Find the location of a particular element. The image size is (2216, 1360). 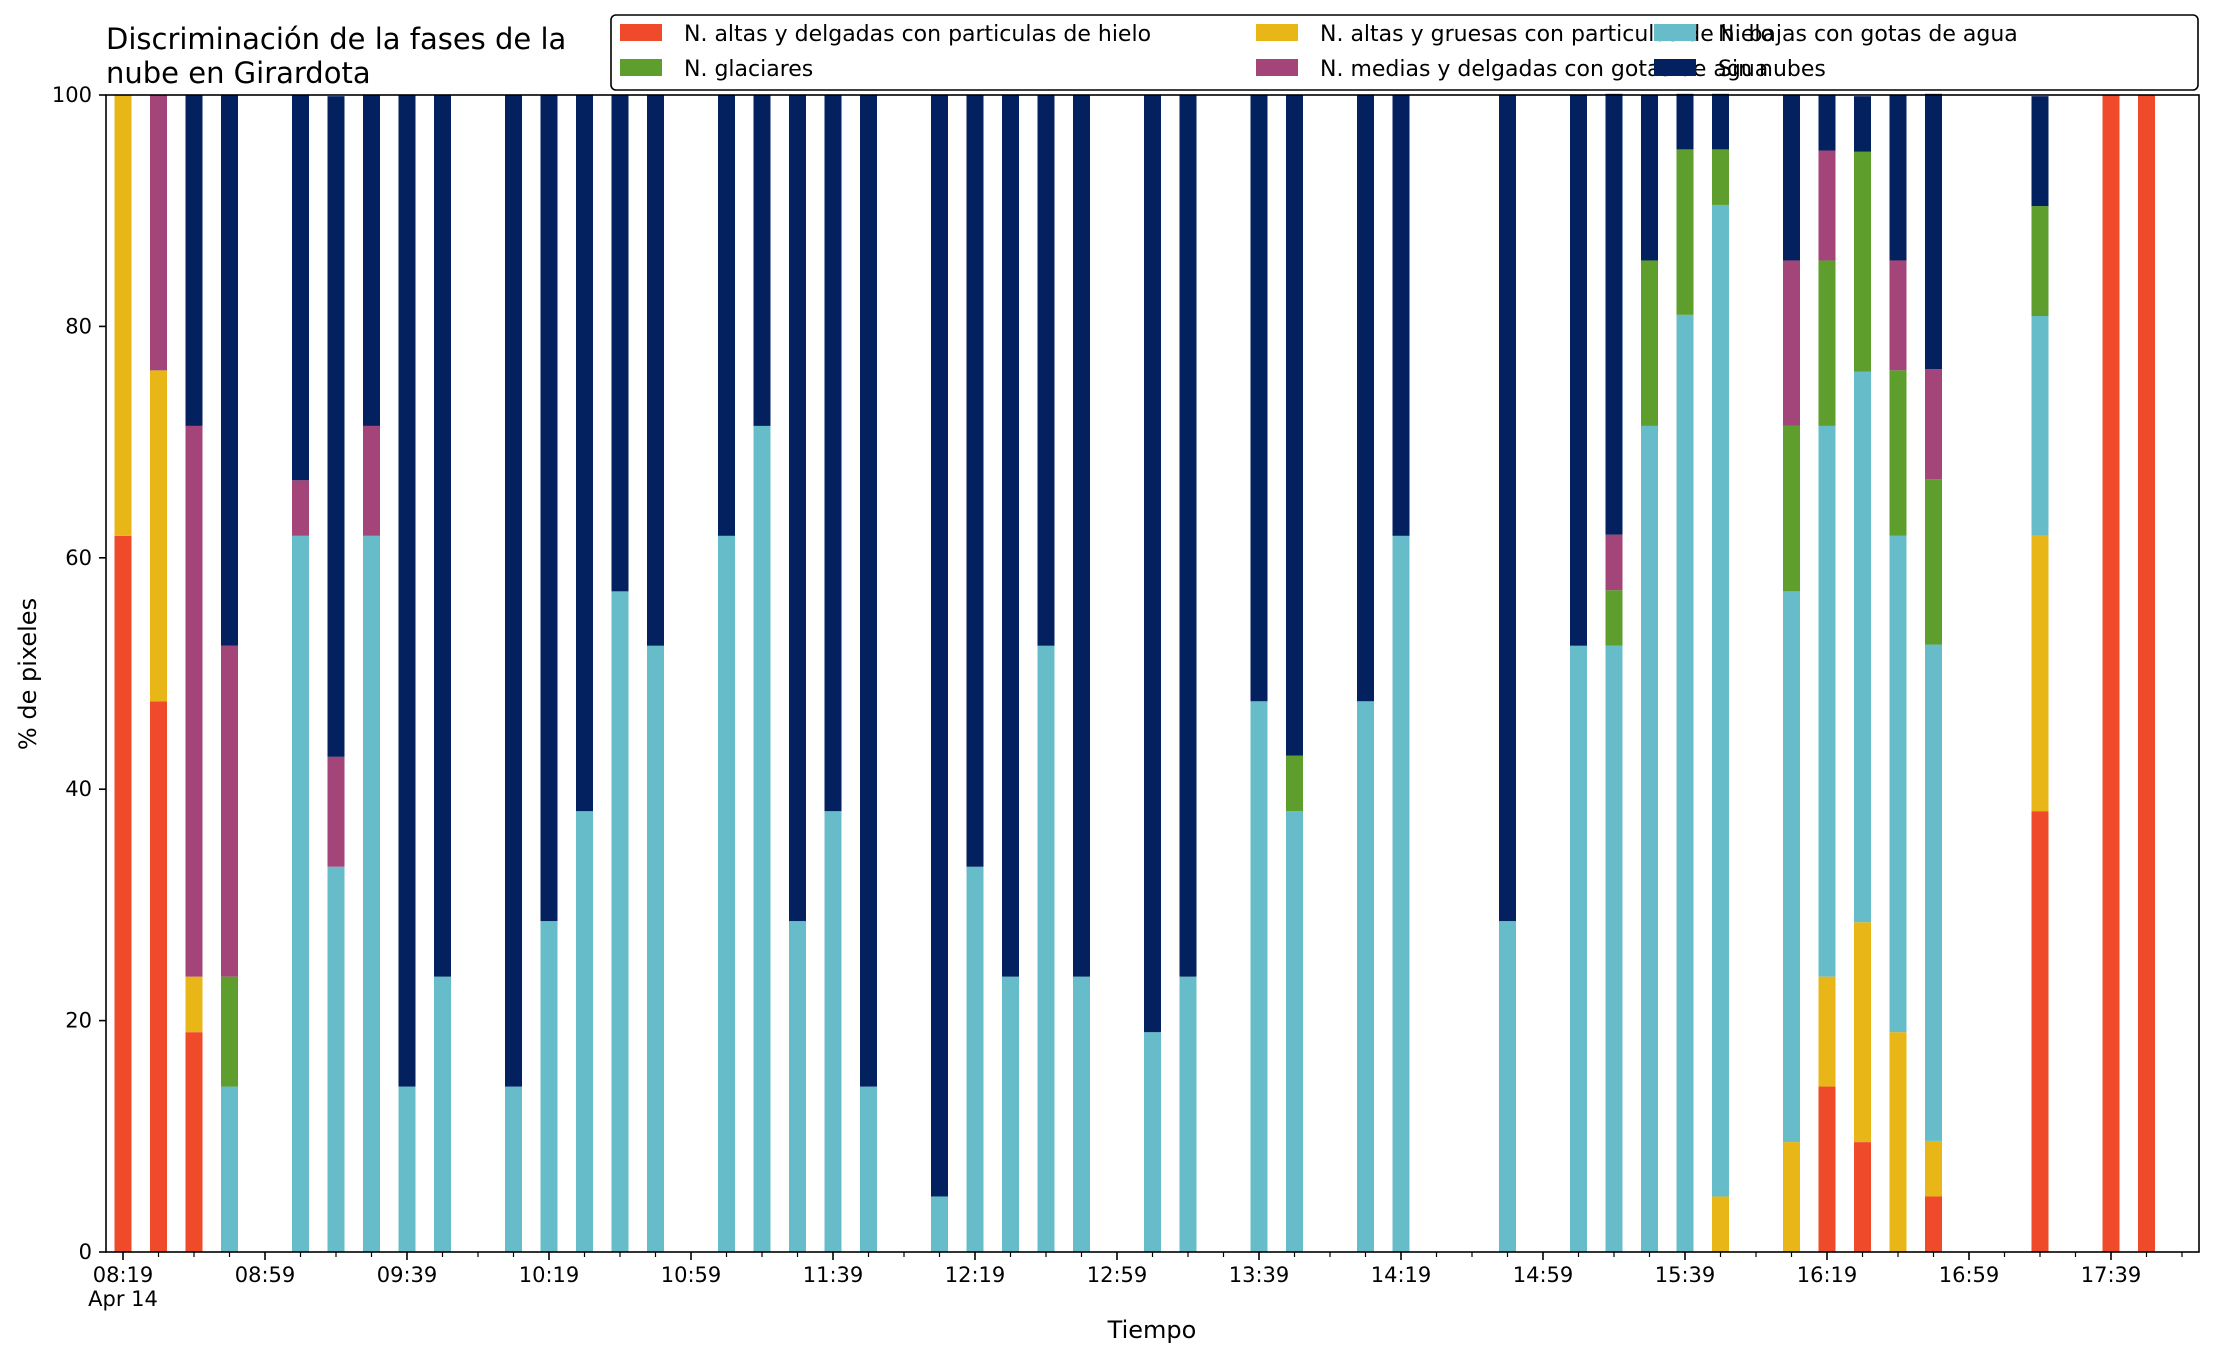

chart-title-line-1: Discriminación de la fases de la is located at coordinates (336, 39).